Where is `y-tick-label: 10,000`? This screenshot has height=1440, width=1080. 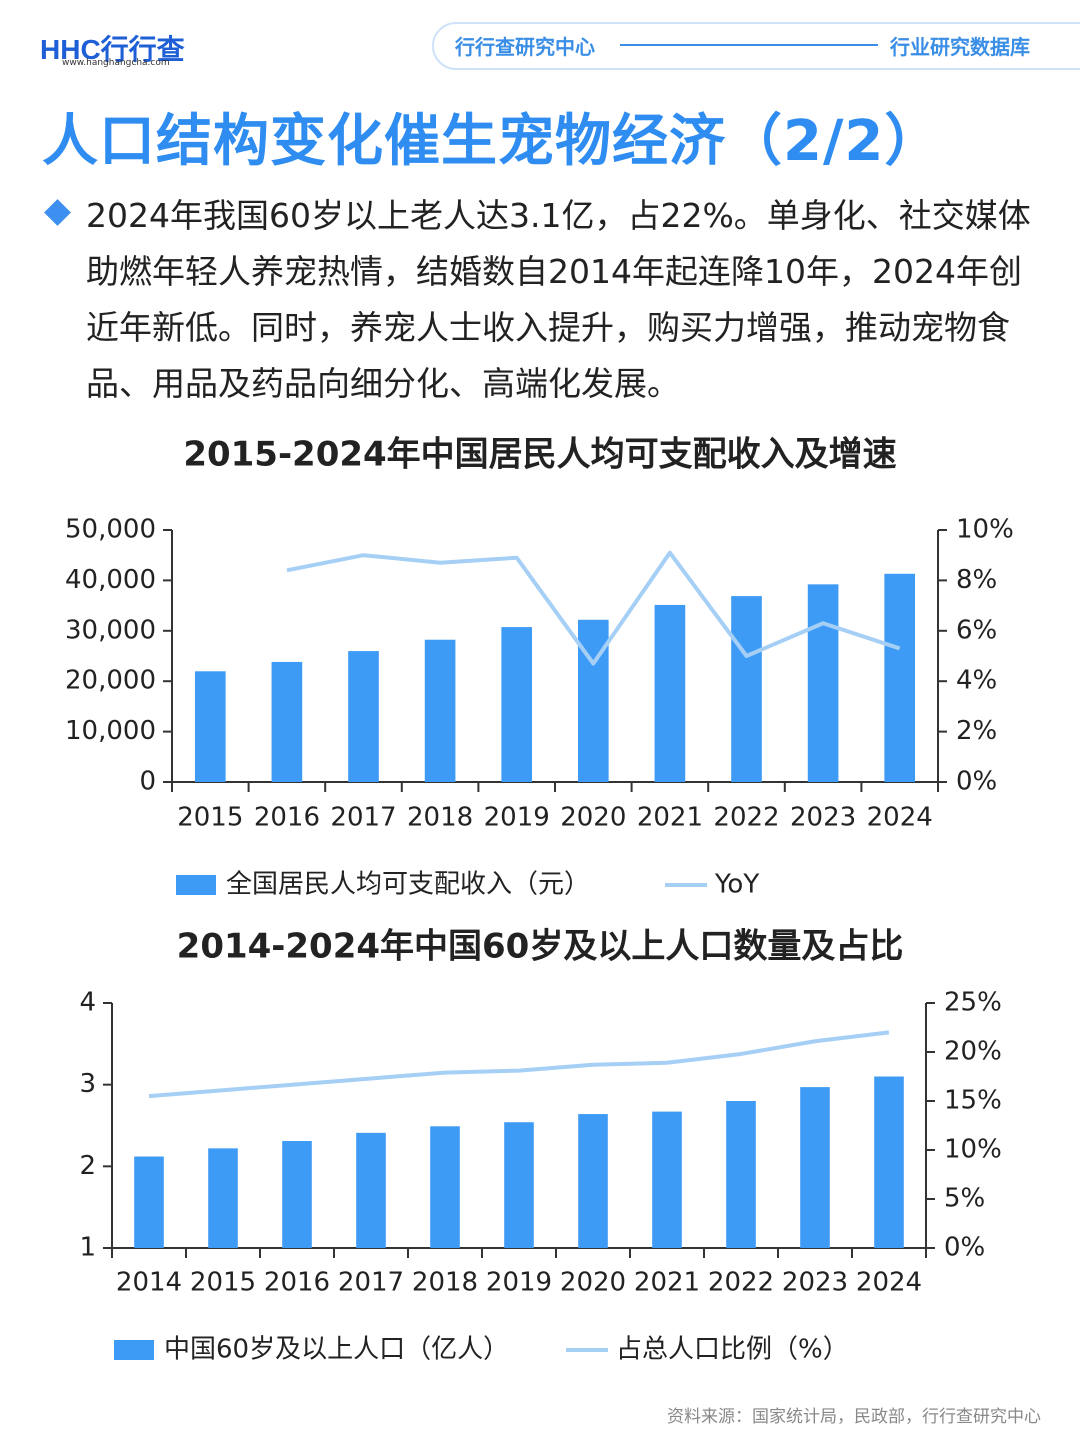 y-tick-label: 10,000 is located at coordinates (110, 731).